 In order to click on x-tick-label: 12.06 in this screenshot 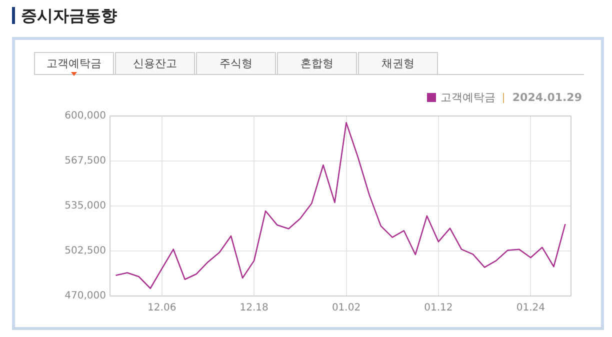, I will do `click(162, 308)`.